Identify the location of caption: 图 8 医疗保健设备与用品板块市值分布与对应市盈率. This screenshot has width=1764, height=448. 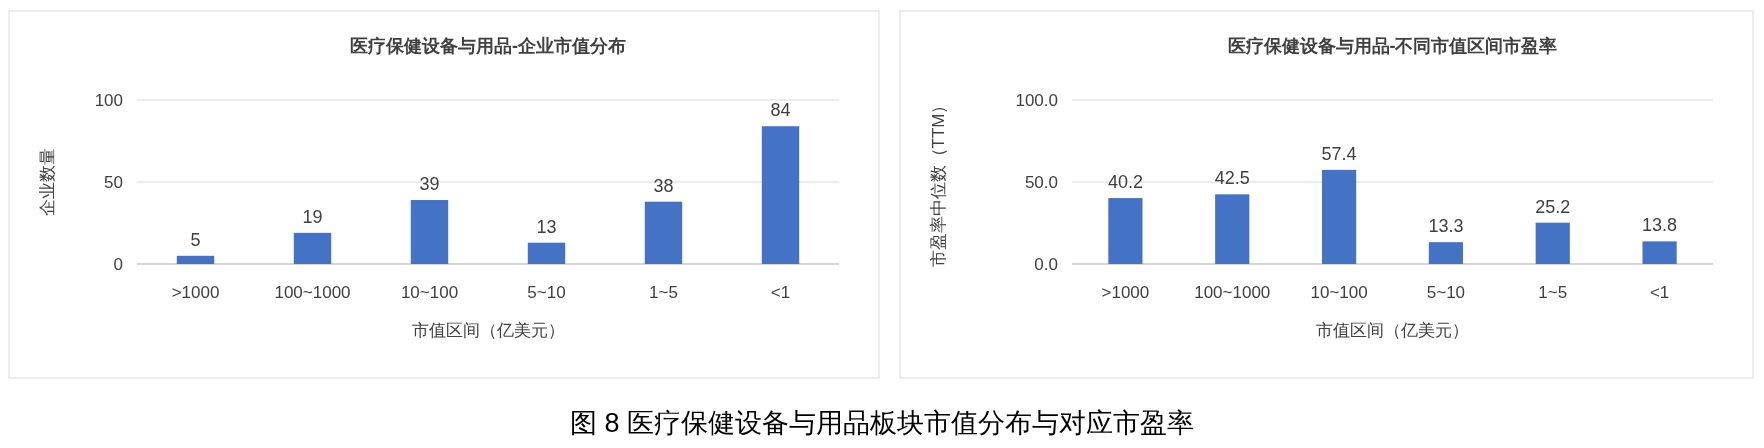
(882, 423).